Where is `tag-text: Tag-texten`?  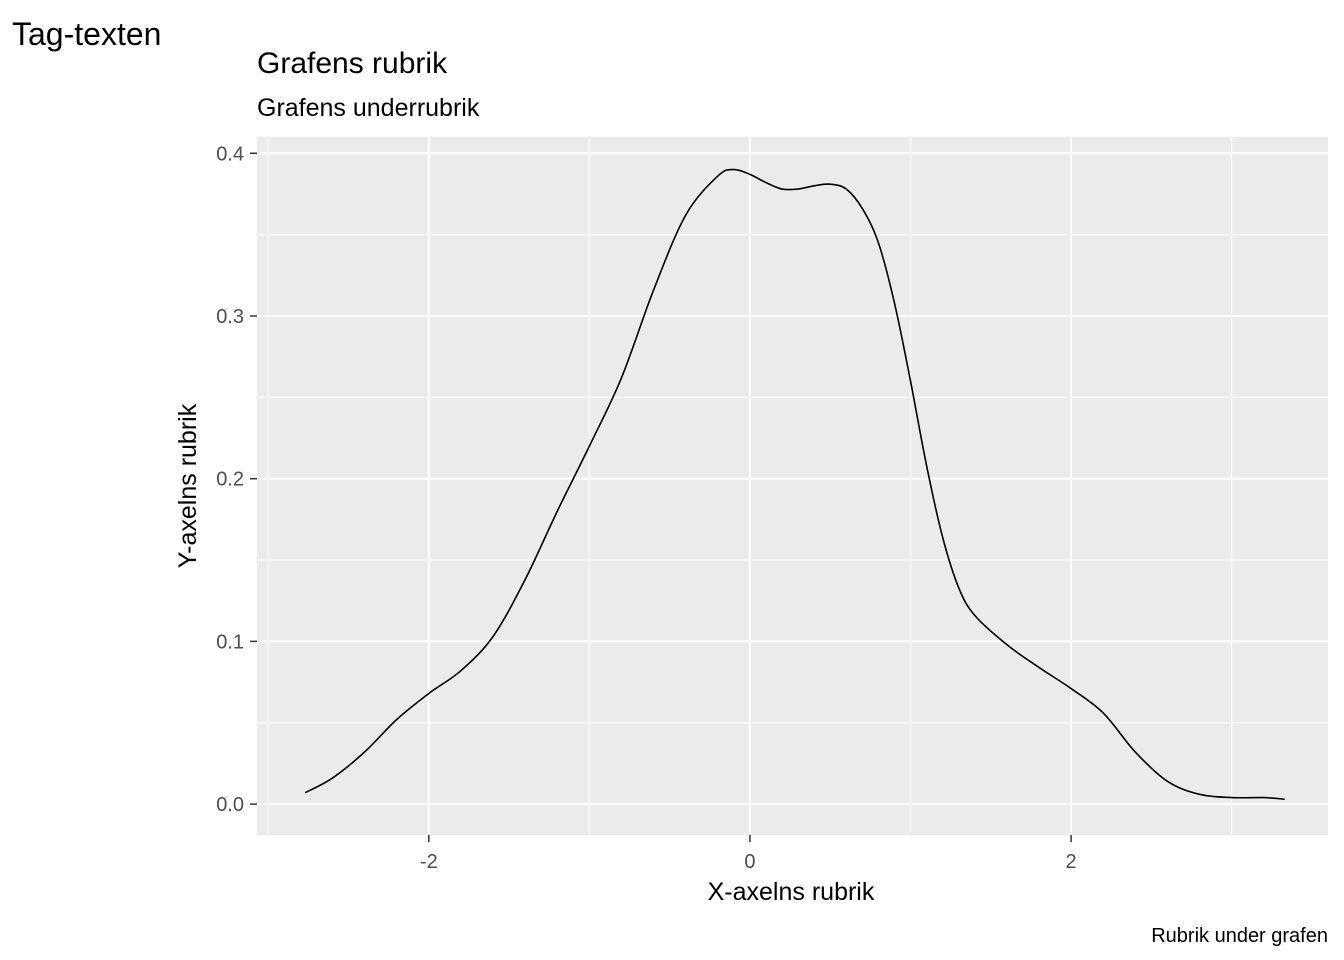 tag-text: Tag-texten is located at coordinates (86, 34).